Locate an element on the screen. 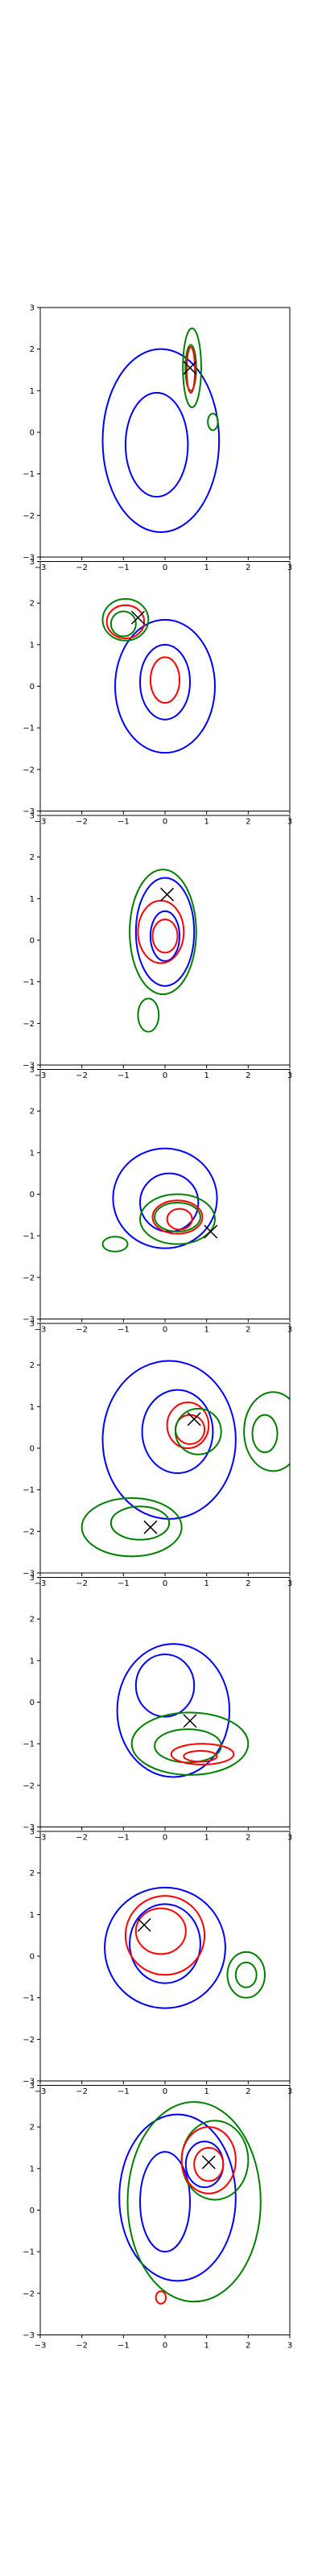  x-tick-label: −3 is located at coordinates (41, 2346).